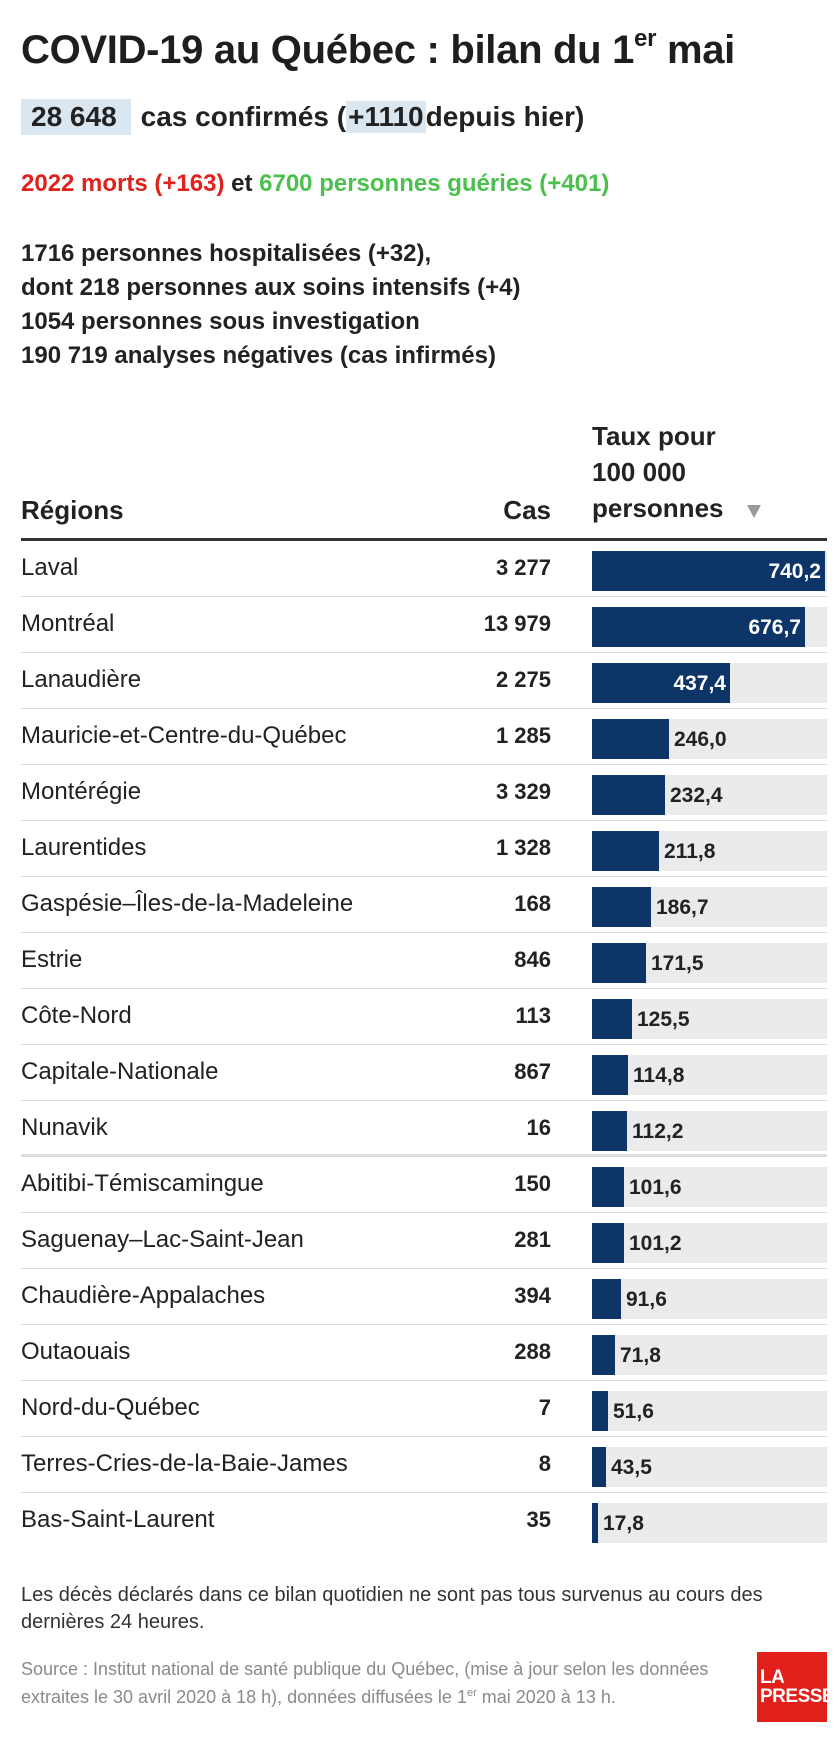 Image resolution: width=840 pixels, height=1758 pixels. I want to click on region-name: Laval, so click(50, 567).